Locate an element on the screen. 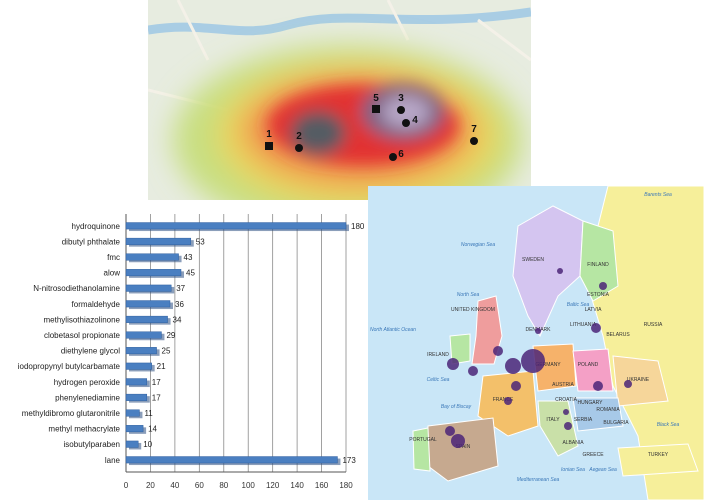 This screenshot has height=500, width=704. country-label: POLAND is located at coordinates (588, 365).